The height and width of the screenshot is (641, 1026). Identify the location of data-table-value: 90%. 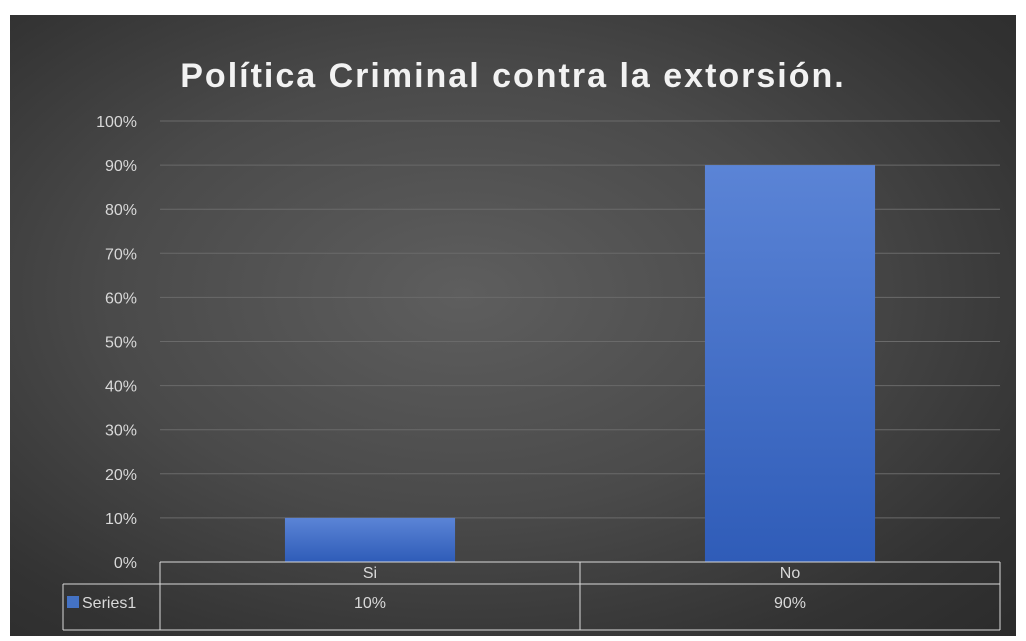
(790, 603).